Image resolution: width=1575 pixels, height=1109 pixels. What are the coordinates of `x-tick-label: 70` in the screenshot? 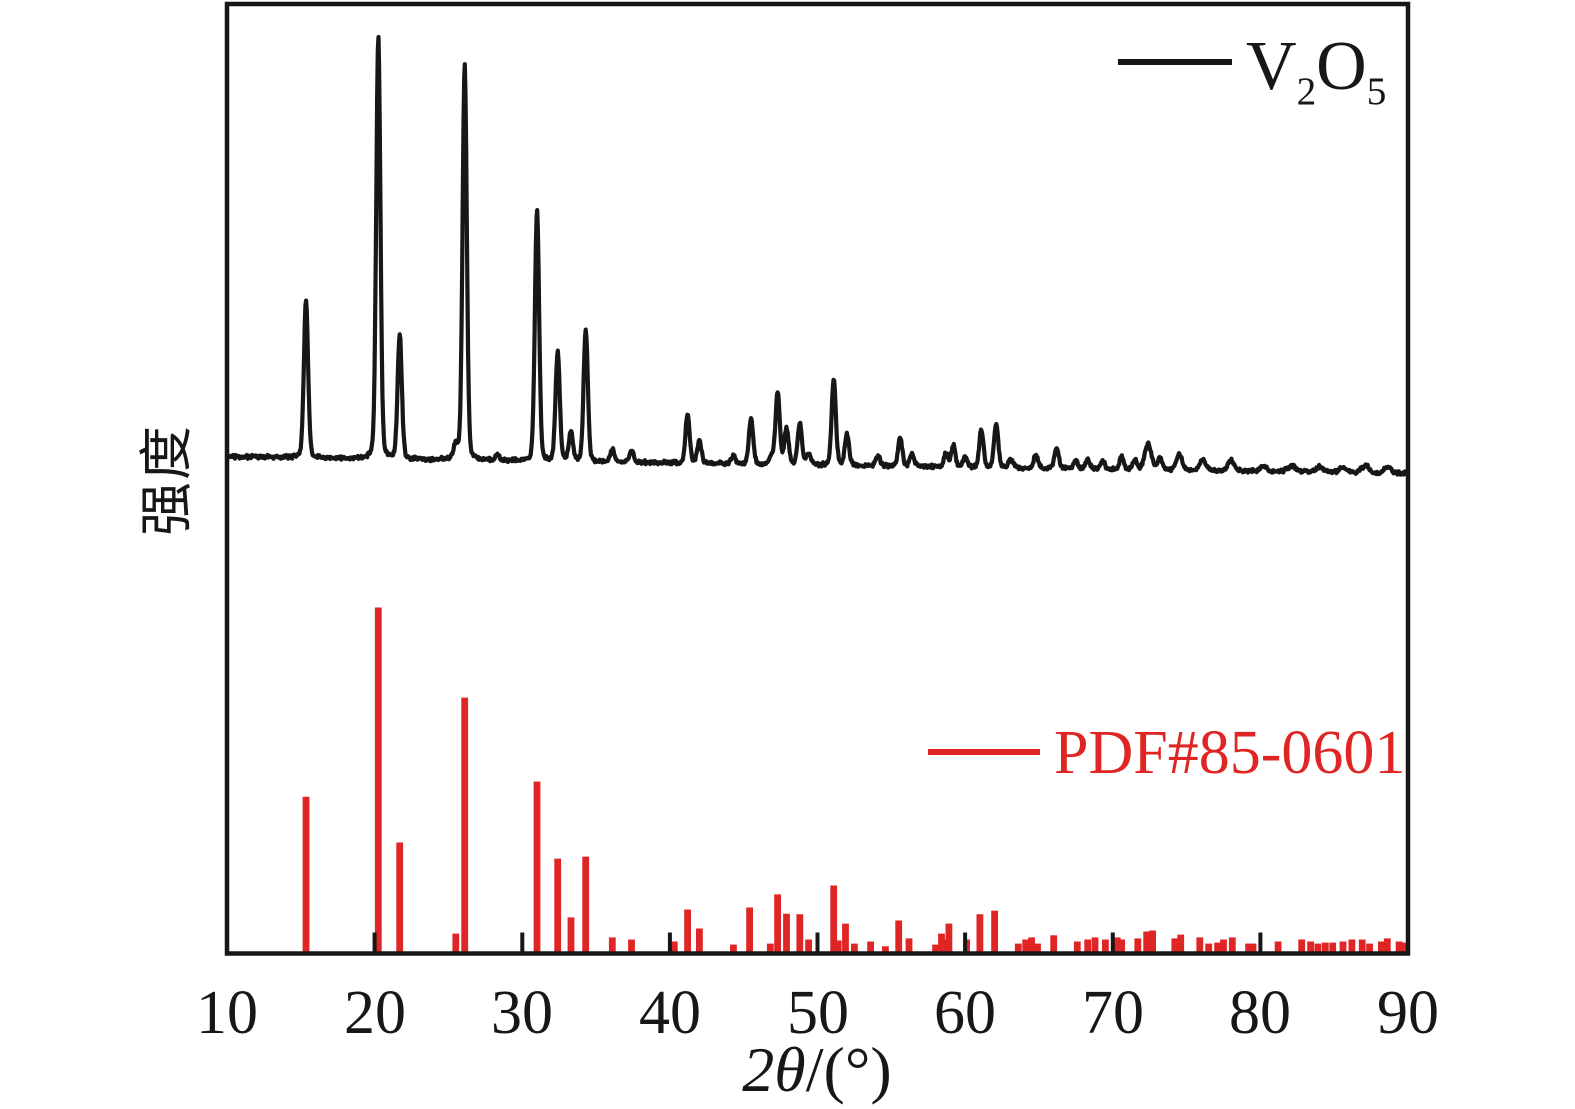 It's located at (1113, 1013).